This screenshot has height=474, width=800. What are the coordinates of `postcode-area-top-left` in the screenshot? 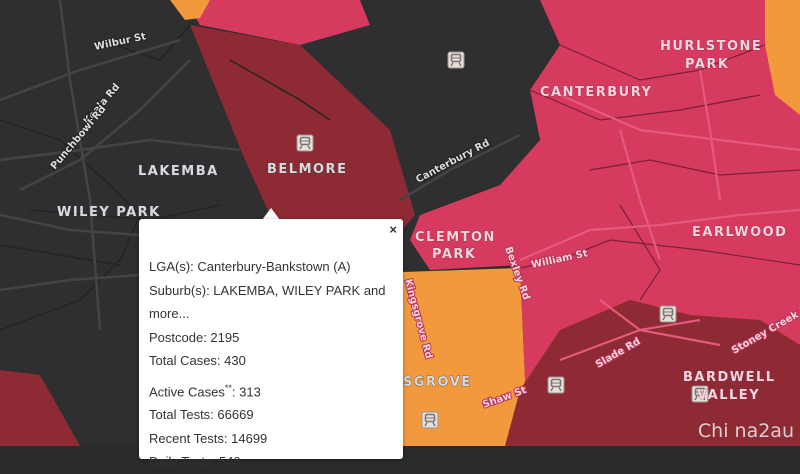 It's located at (277, 22).